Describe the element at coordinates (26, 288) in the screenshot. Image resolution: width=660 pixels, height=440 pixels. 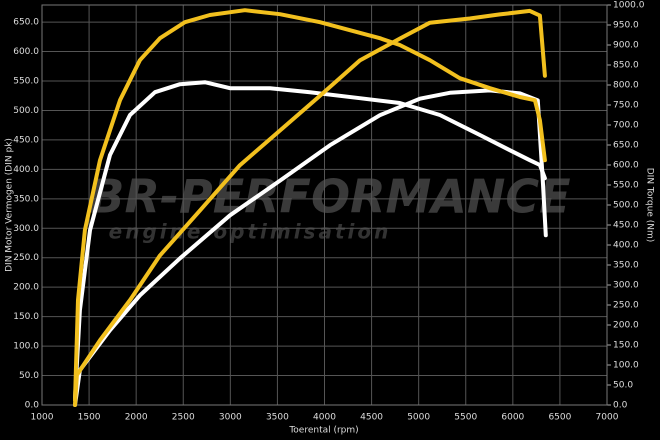
I see `y-tick-label: 200.0` at that location.